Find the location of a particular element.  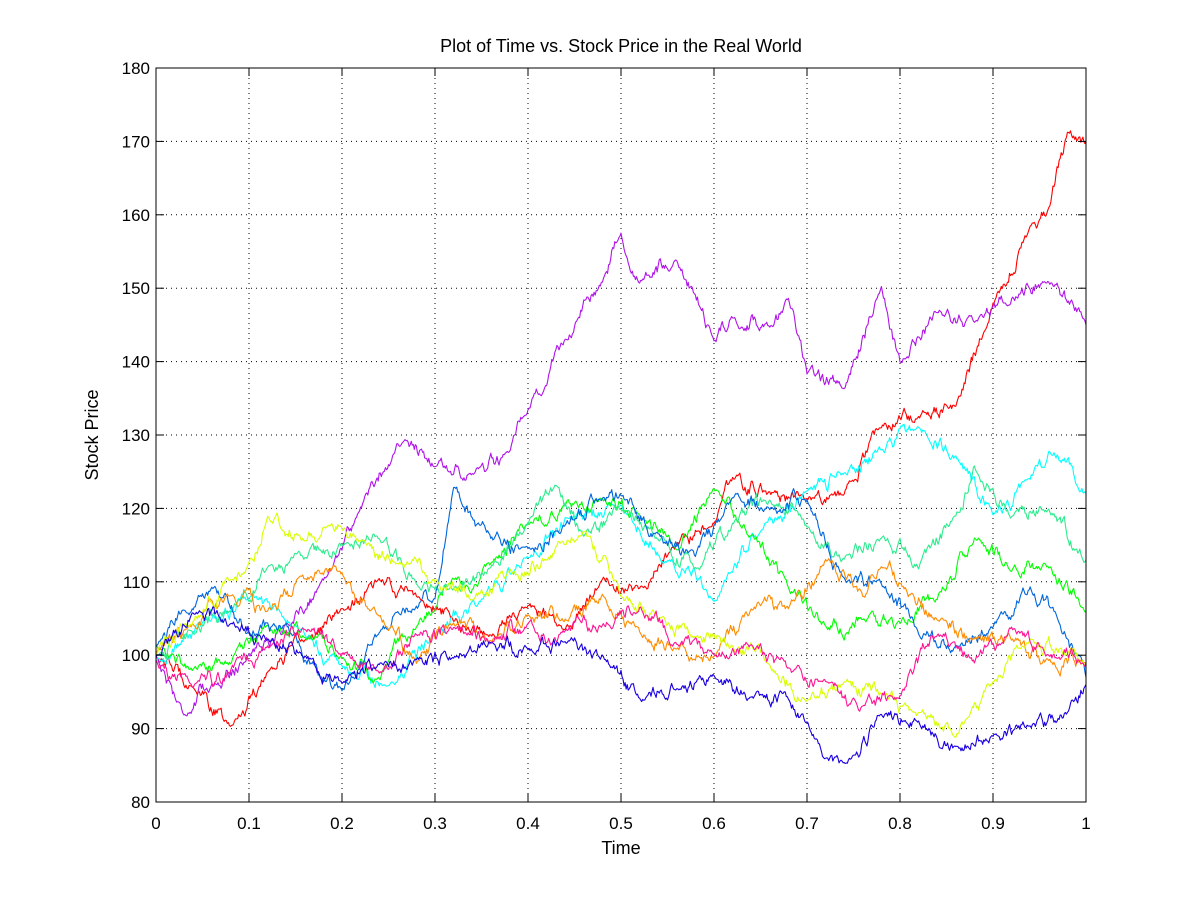

x-tick-label: 0.7 is located at coordinates (807, 823).